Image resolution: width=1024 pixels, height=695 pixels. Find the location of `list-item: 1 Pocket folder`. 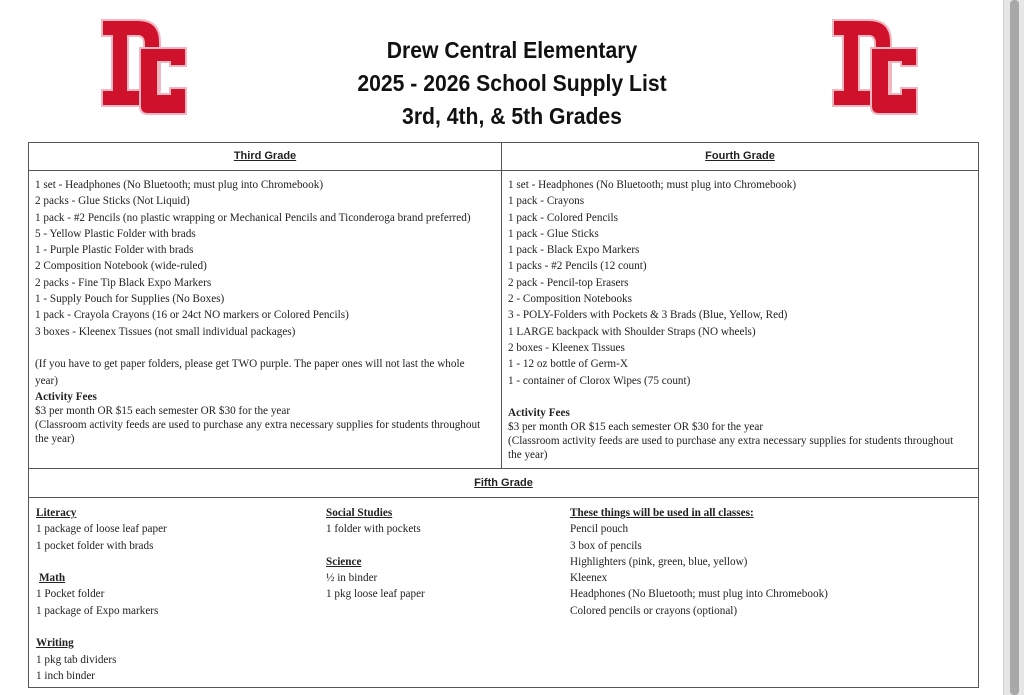

list-item: 1 Pocket folder is located at coordinates (70, 594).